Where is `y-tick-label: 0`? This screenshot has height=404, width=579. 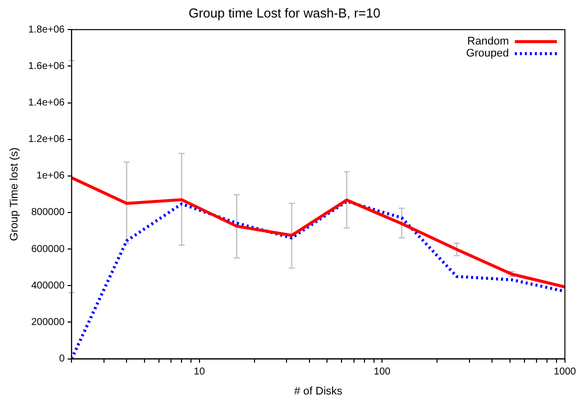 y-tick-label: 0 is located at coordinates (62, 359).